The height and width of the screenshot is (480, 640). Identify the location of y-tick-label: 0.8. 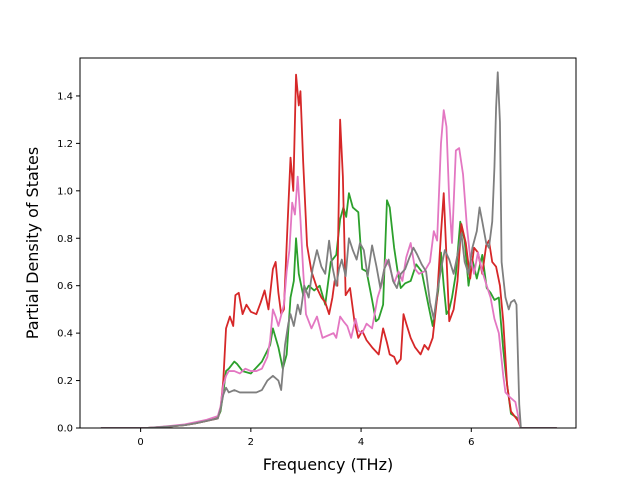
(65, 239).